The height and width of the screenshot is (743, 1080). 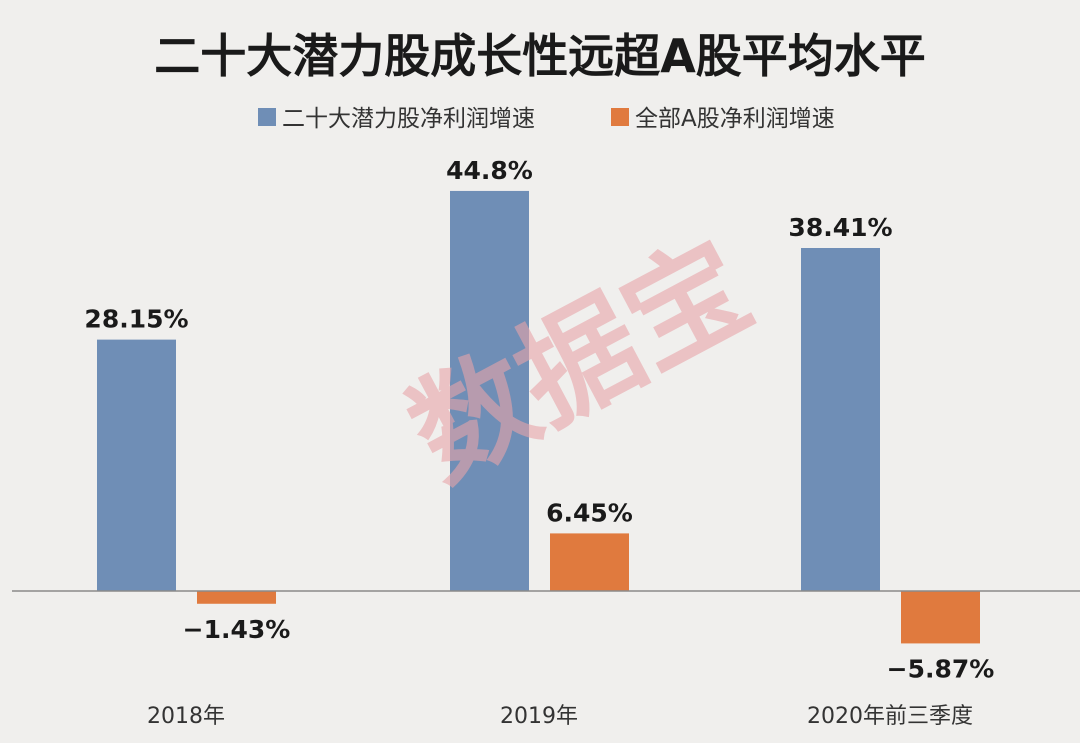 I want to click on bar-series1-cat2, so click(x=940, y=617).